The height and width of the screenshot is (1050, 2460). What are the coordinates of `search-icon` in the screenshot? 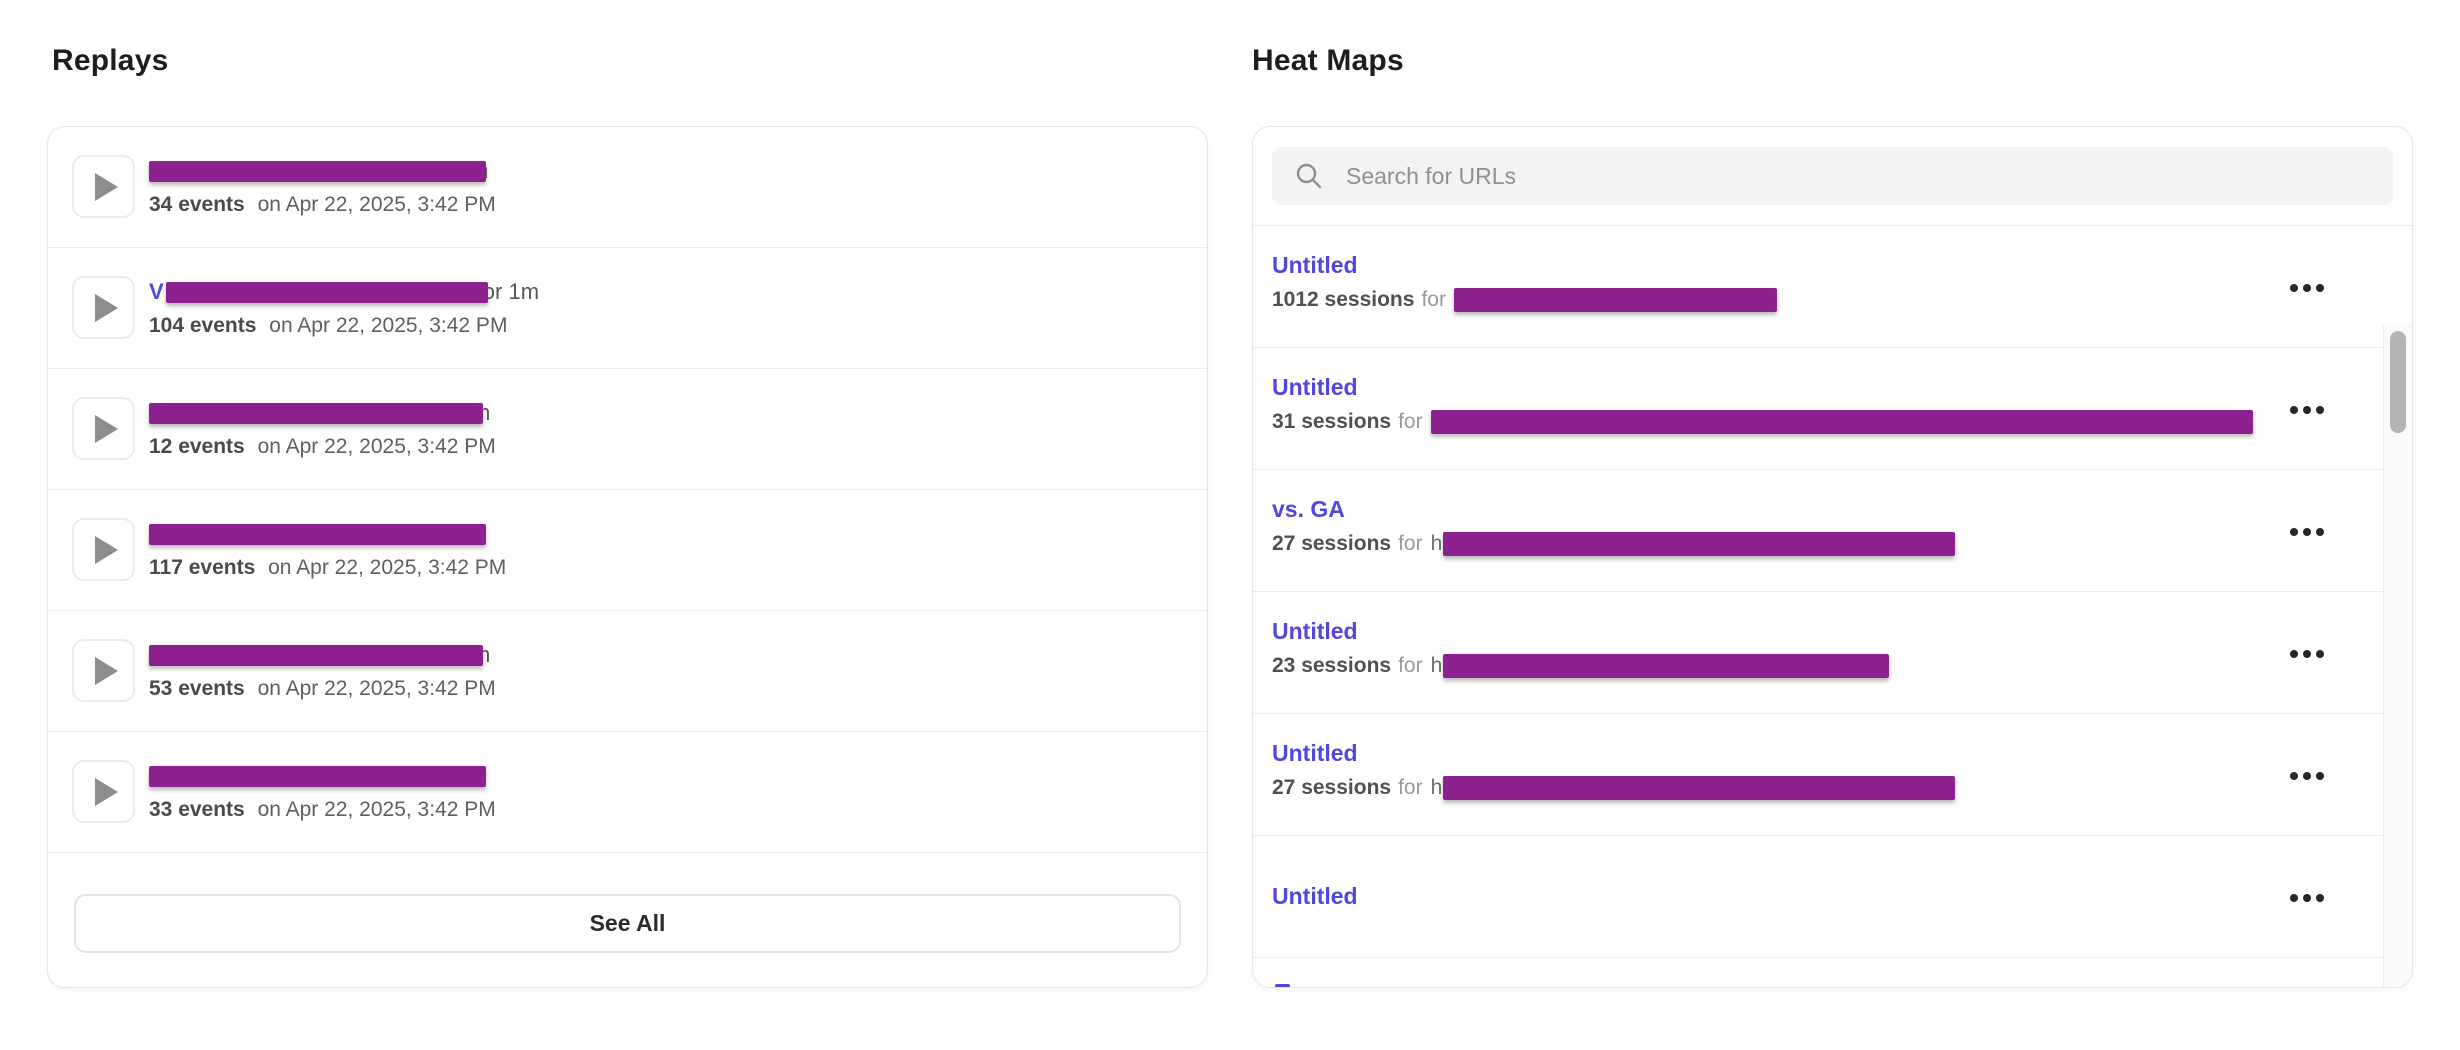 It's located at (1309, 176).